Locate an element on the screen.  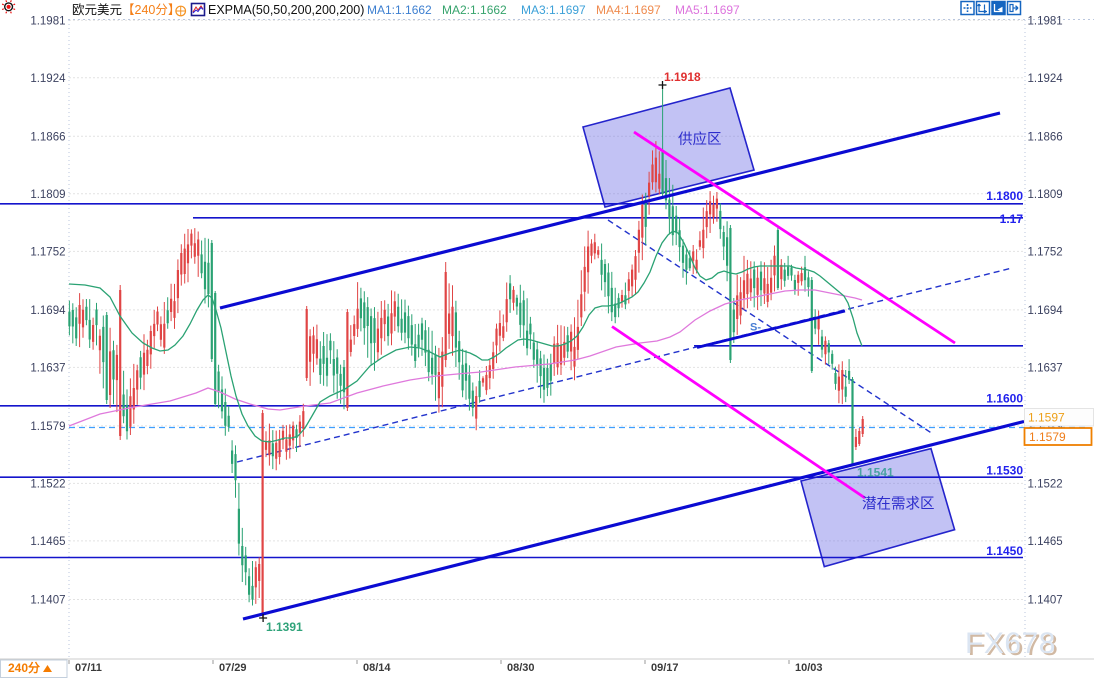
svg-text: 1.1800 is located at coordinates (1004, 196).